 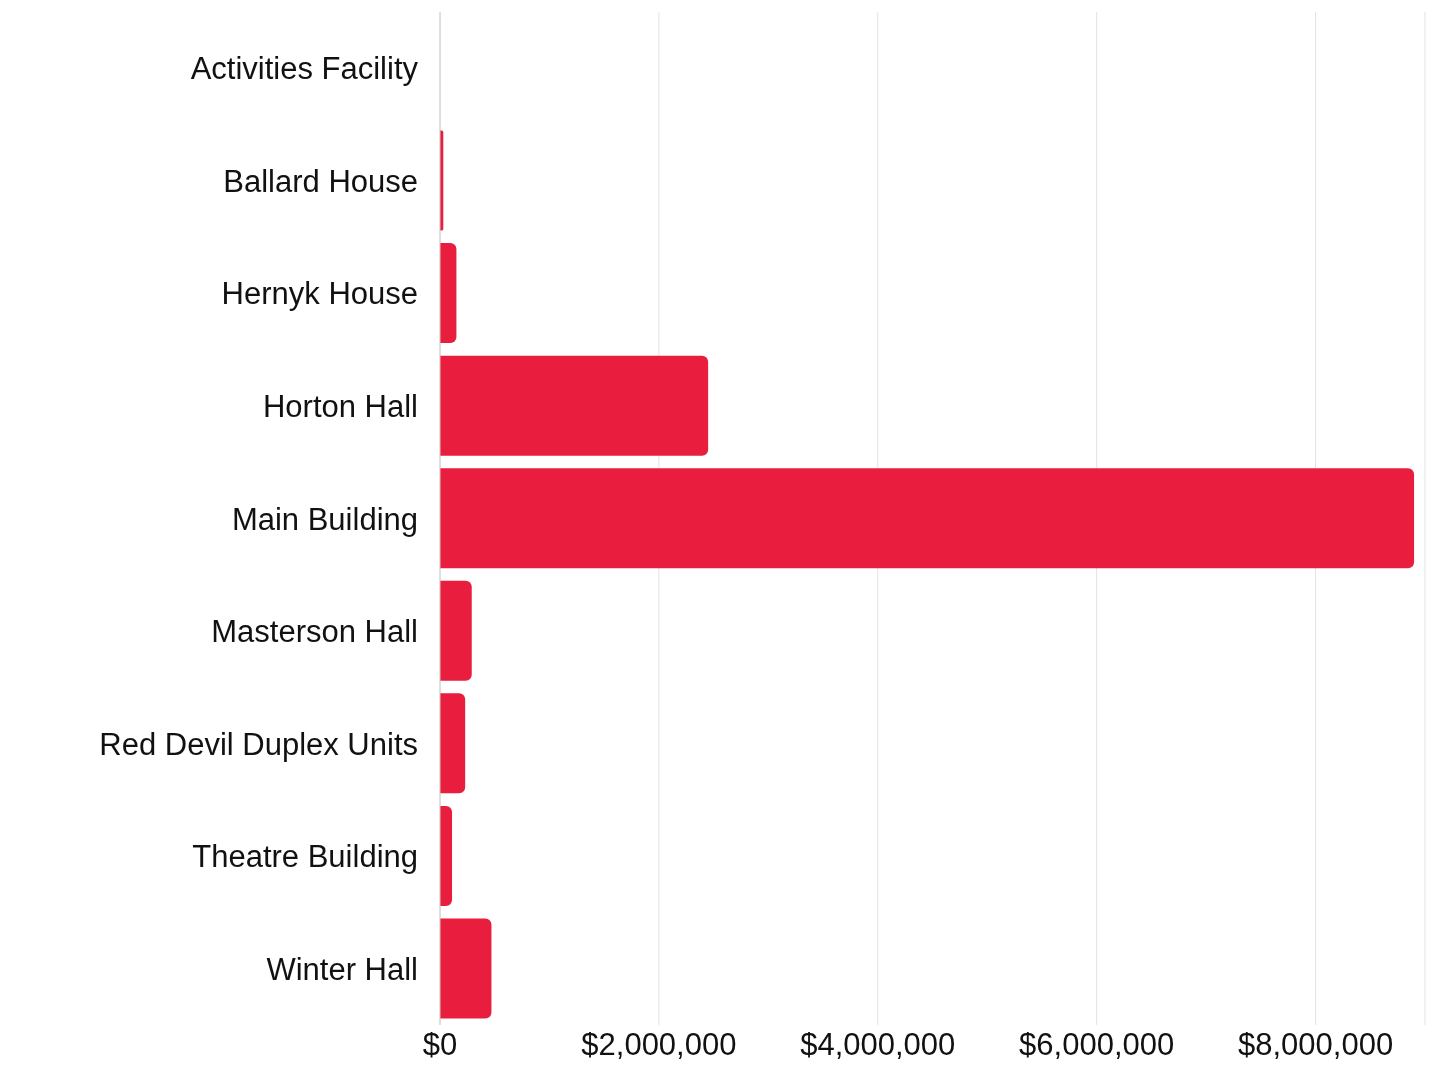 What do you see at coordinates (304, 69) in the screenshot?
I see `y-tick-label: Activities Facility` at bounding box center [304, 69].